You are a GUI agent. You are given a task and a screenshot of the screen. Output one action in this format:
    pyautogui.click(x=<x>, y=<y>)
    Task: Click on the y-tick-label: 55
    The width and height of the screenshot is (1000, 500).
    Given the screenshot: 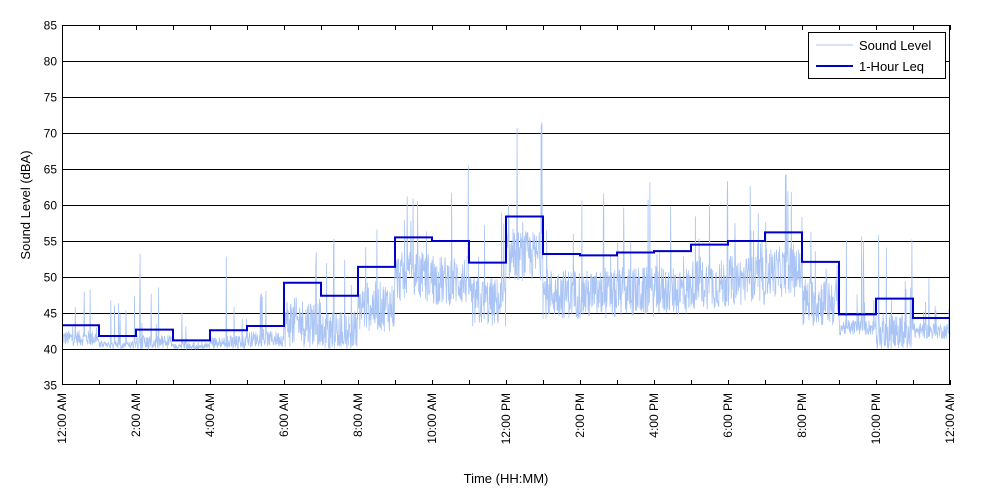 What is the action you would take?
    pyautogui.click(x=51, y=242)
    